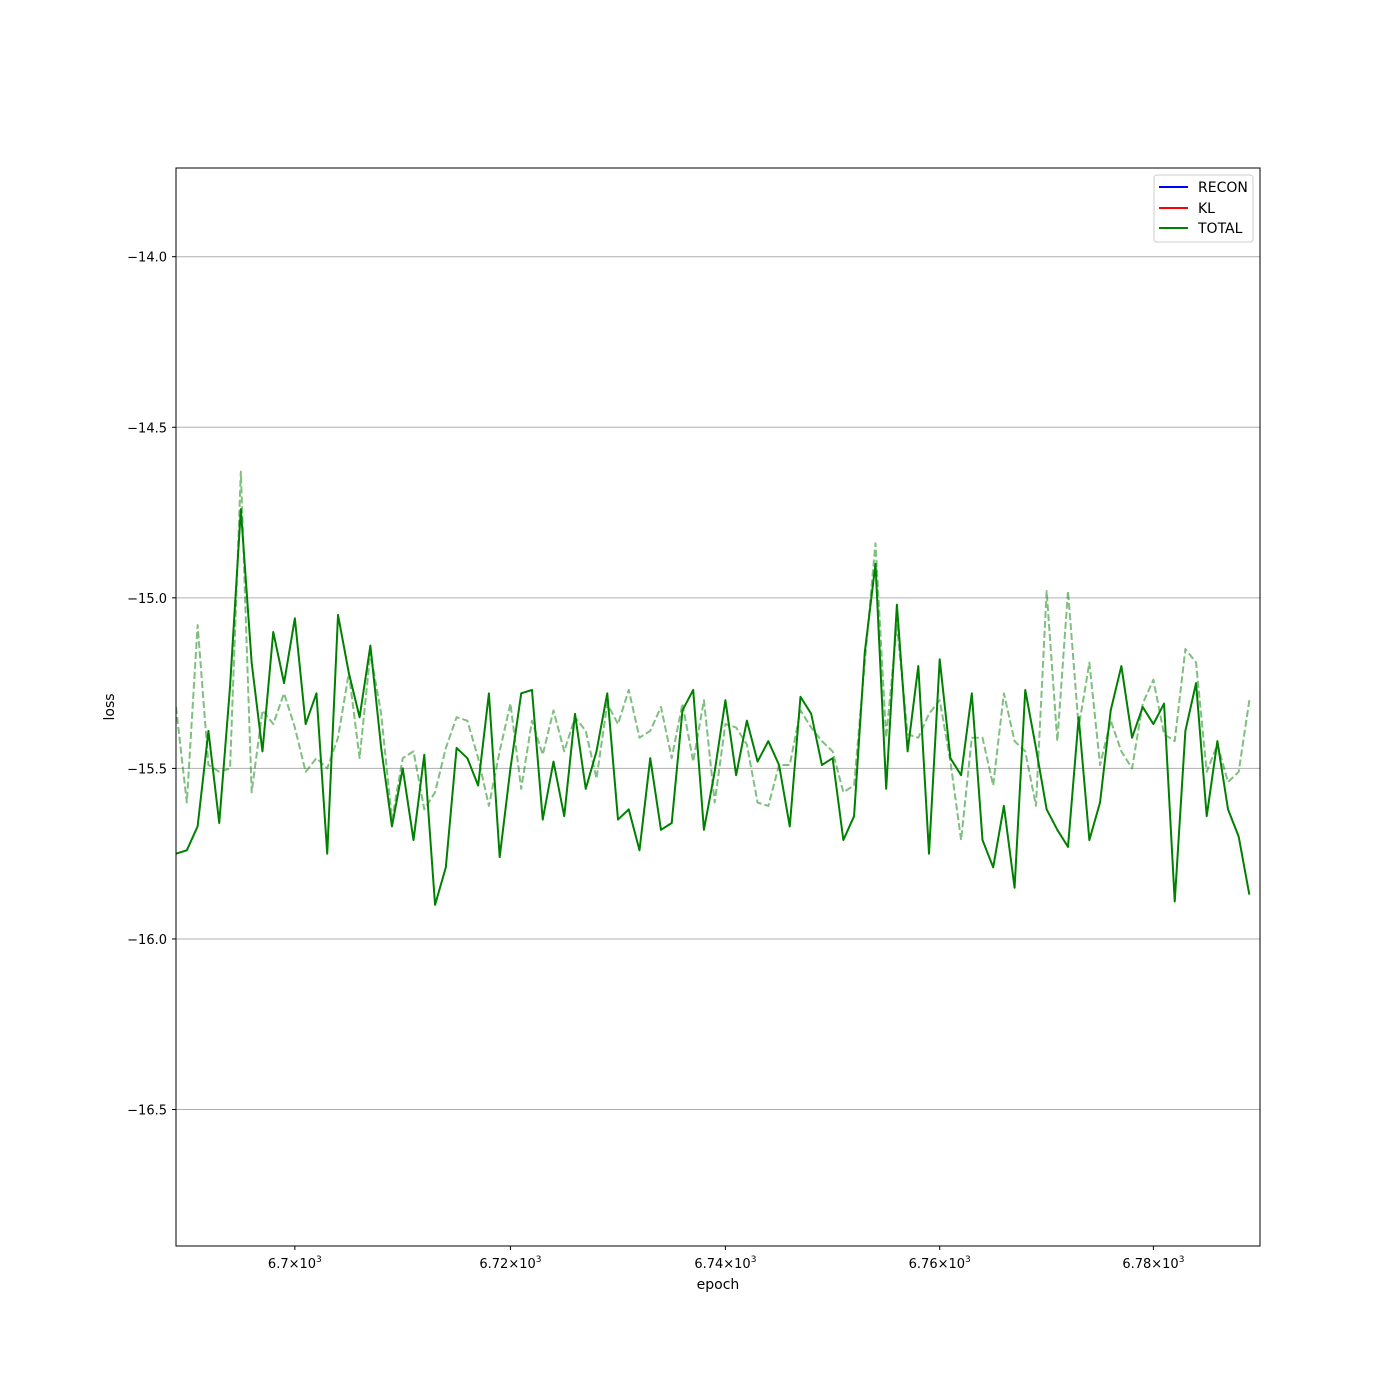  I want to click on x-tick-label: 6.76×103, so click(940, 1263).